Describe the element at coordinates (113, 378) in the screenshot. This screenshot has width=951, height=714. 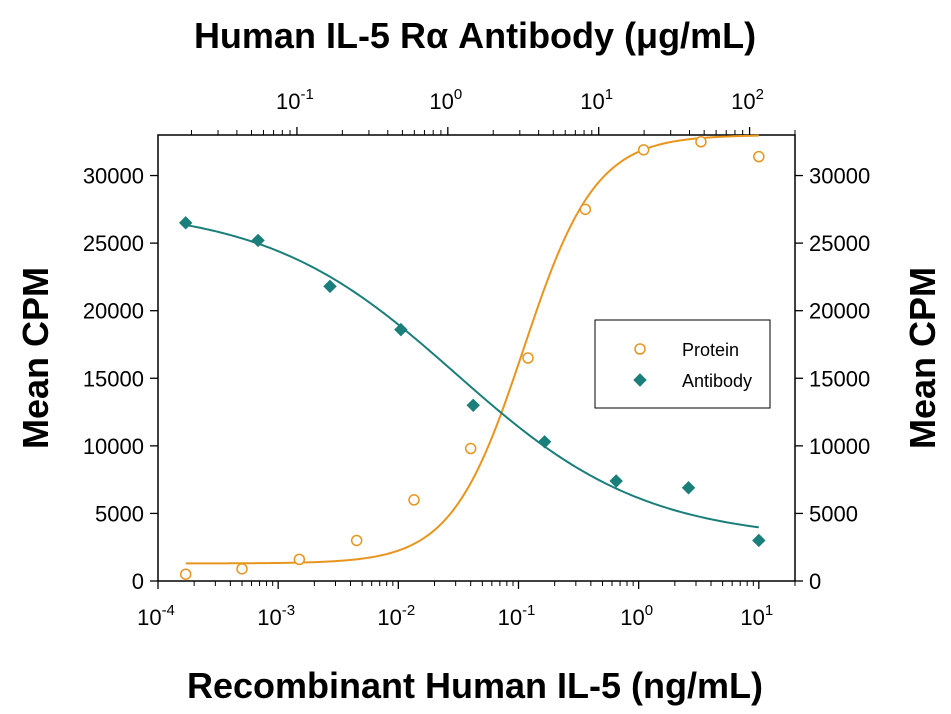
I see `y-left-tick-label: 15000` at that location.